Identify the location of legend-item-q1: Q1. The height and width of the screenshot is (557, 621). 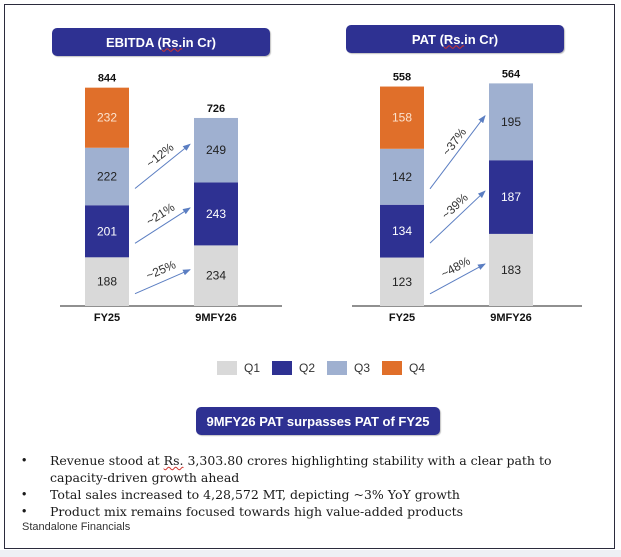
(238, 368).